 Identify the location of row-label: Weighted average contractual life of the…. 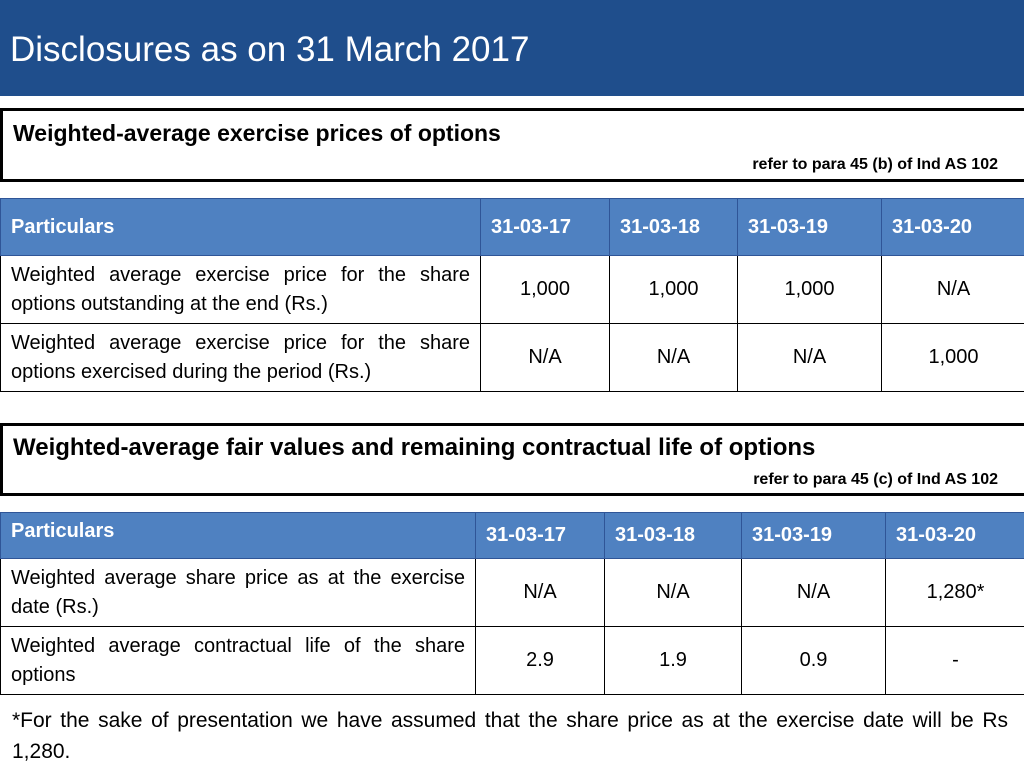
(238, 660).